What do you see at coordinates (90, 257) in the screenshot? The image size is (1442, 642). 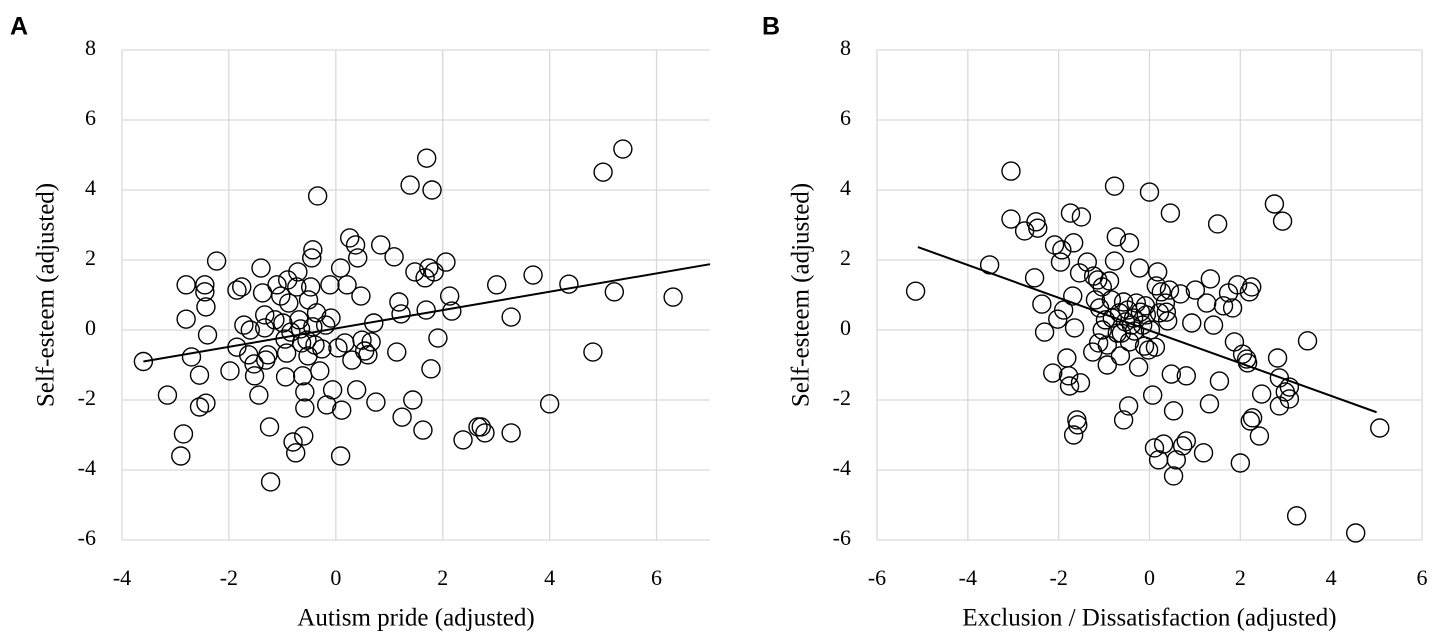 I see `y-tick-label: 2` at bounding box center [90, 257].